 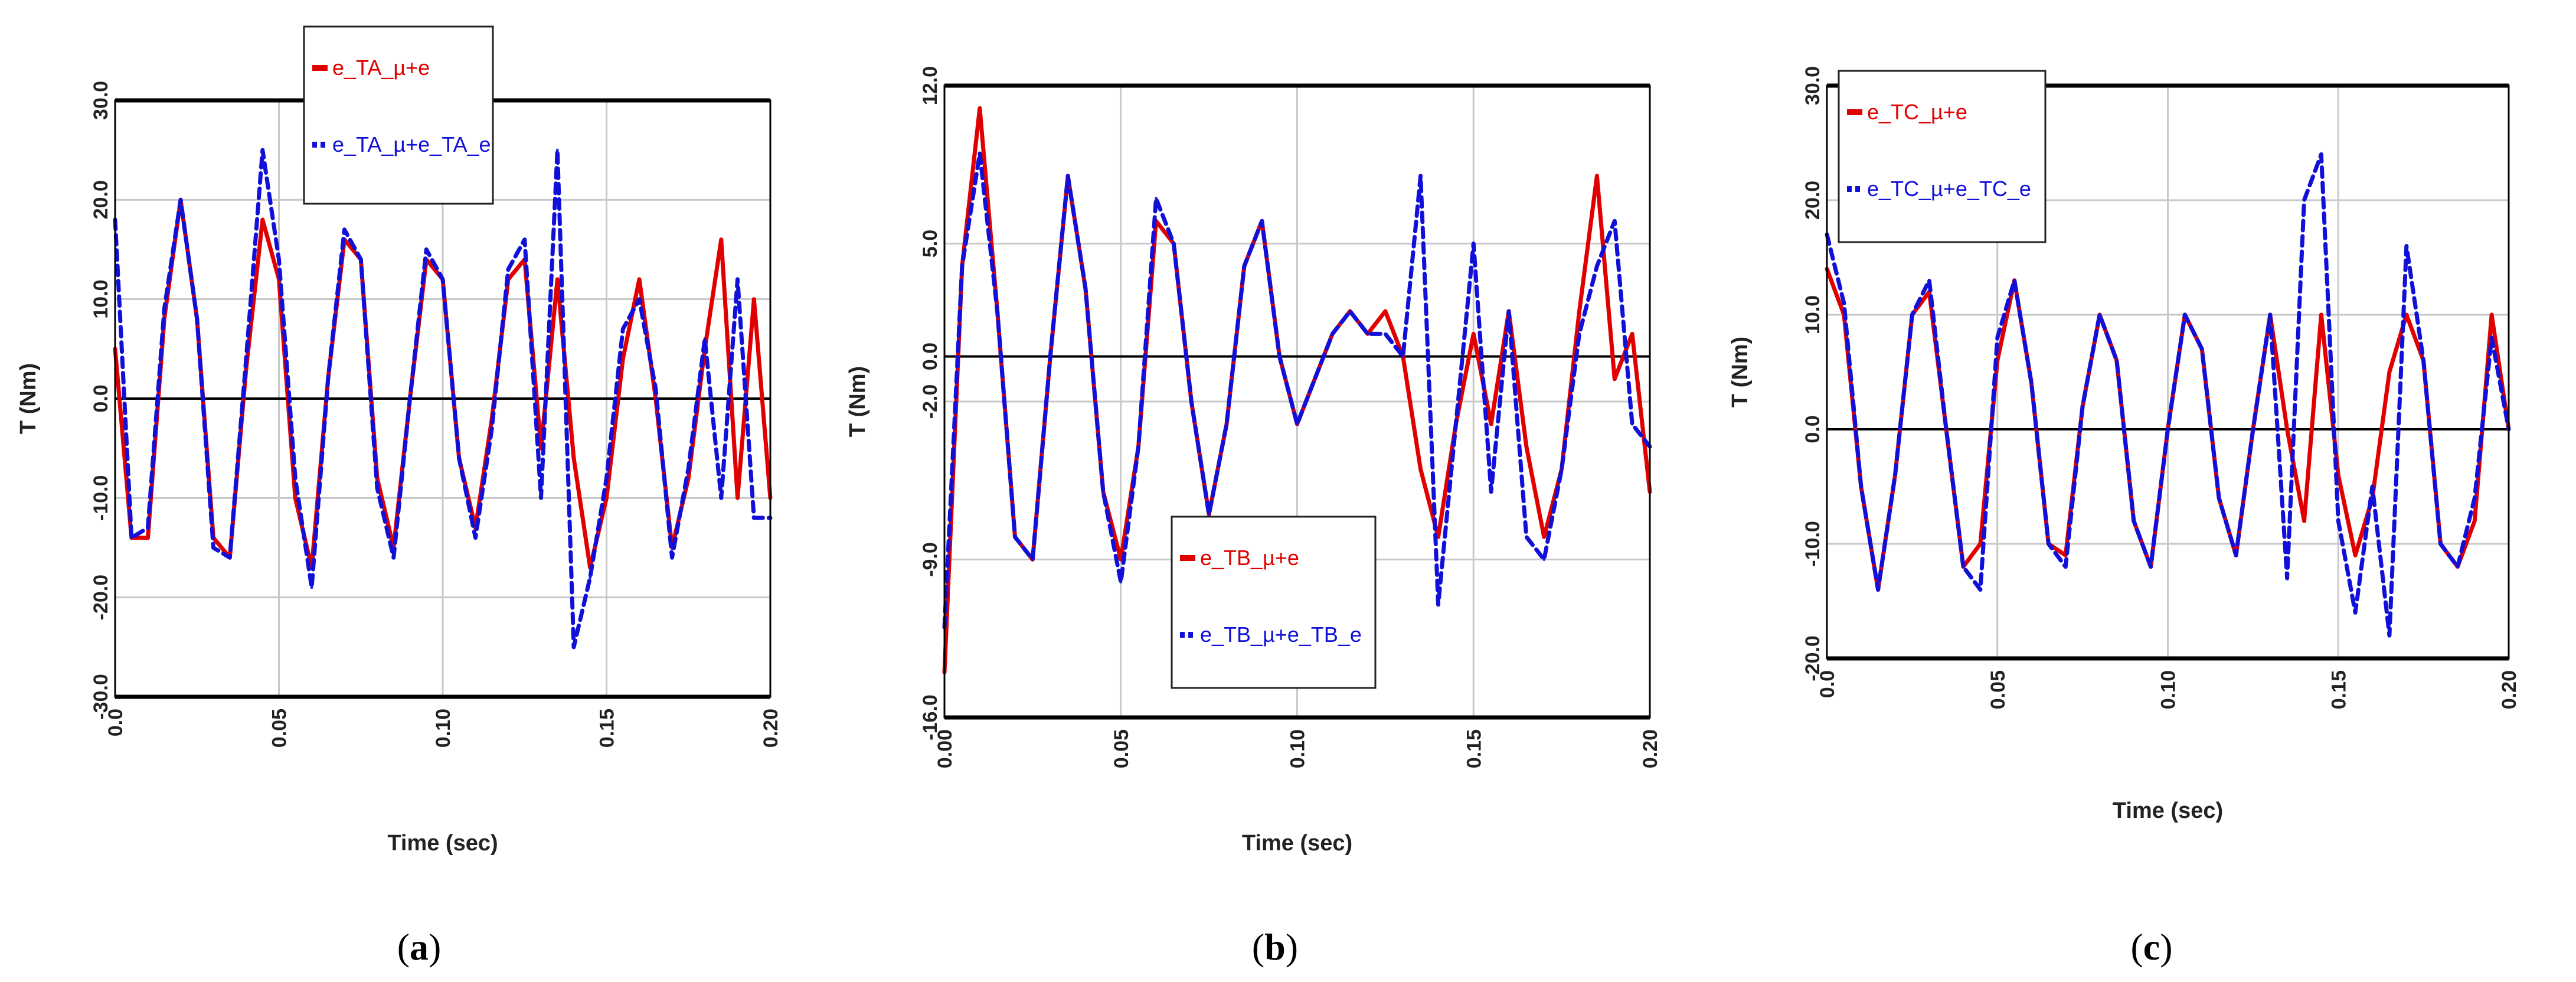 What do you see at coordinates (101, 697) in the screenshot?
I see `y-tick-label: -30.0` at bounding box center [101, 697].